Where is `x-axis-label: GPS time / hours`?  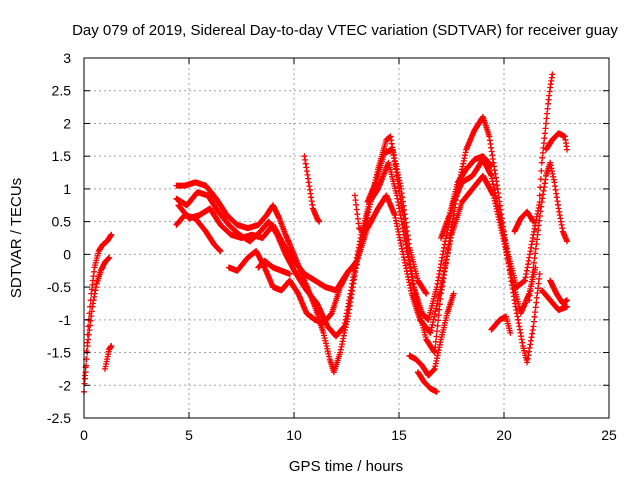
x-axis-label: GPS time / hours is located at coordinates (346, 466).